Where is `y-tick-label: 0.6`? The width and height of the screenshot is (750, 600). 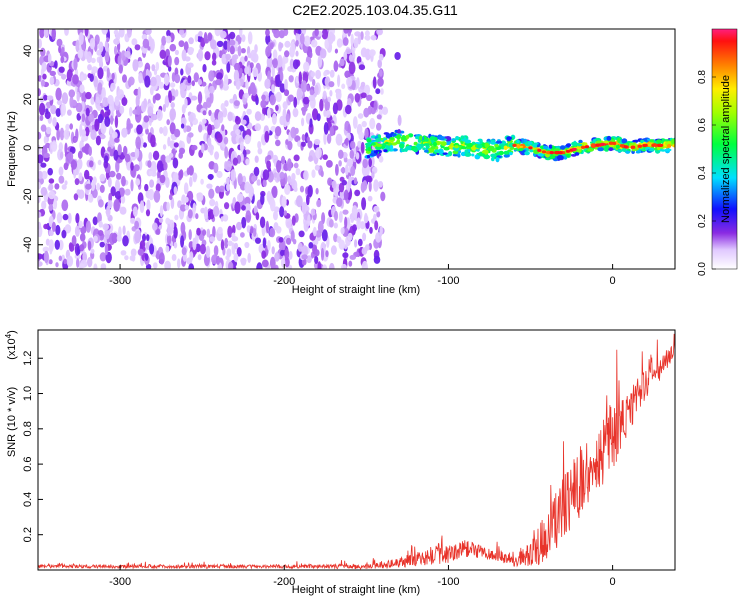 y-tick-label: 0.6 is located at coordinates (28, 463).